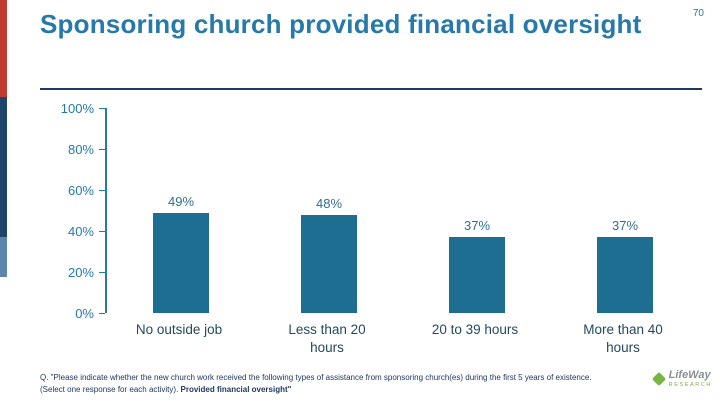 This screenshot has height=405, width=720. Describe the element at coordinates (77, 108) in the screenshot. I see `y-tick-label: 100%` at that location.